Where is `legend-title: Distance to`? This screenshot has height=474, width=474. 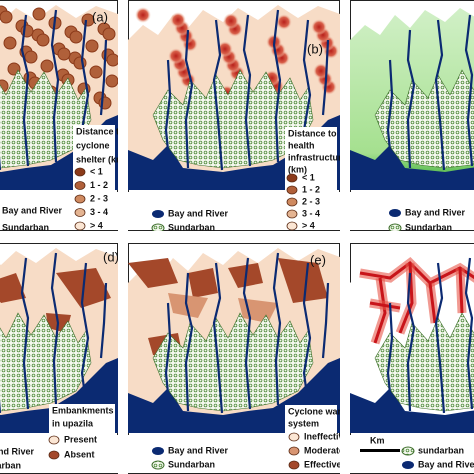 legend-title: Distance to is located at coordinates (100, 131).